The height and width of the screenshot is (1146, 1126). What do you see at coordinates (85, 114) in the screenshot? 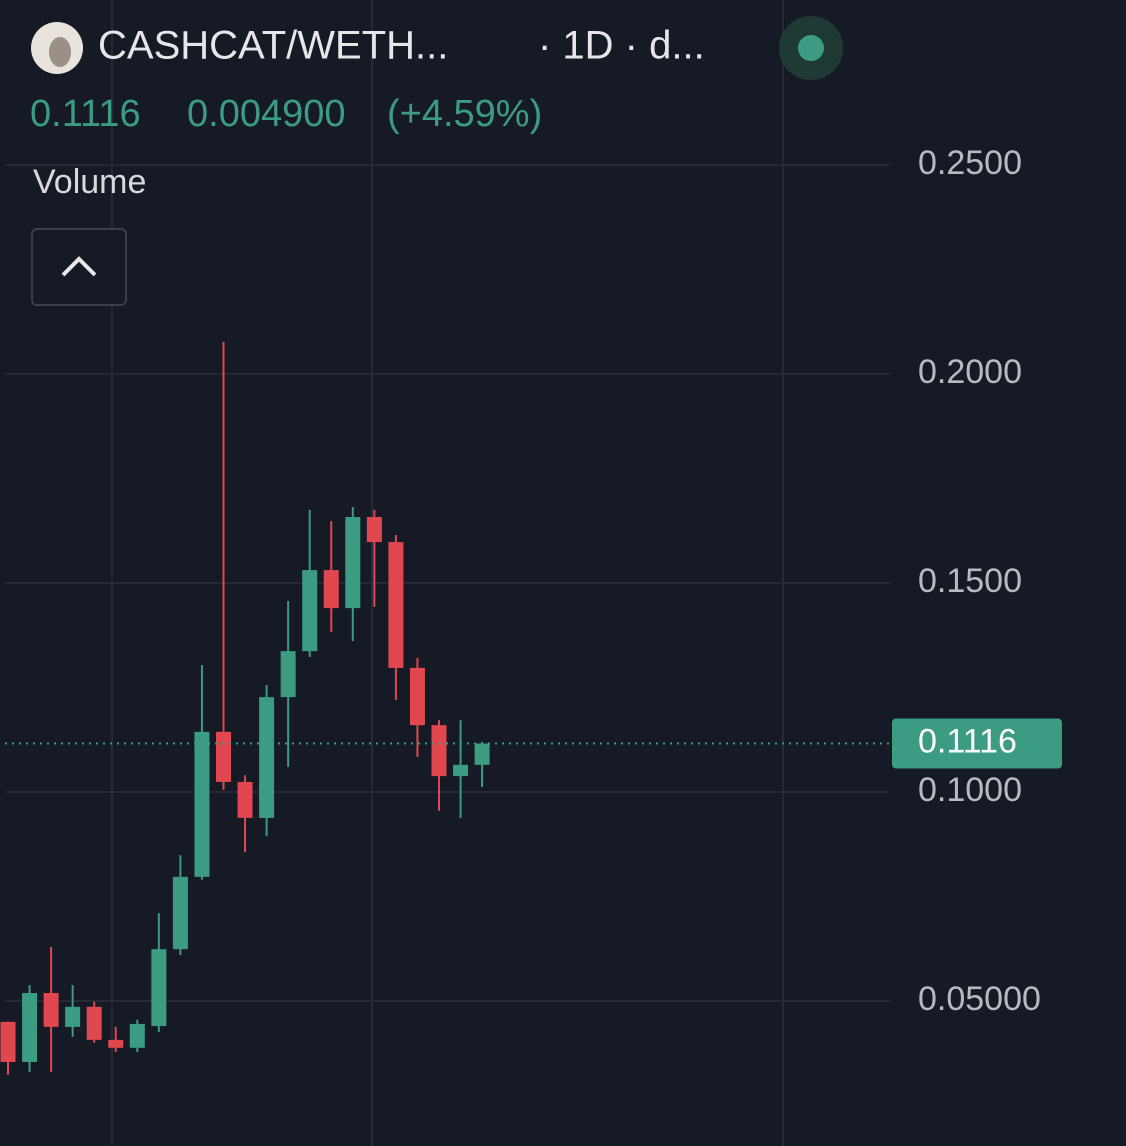
I see `last-price: 0.1116` at bounding box center [85, 114].